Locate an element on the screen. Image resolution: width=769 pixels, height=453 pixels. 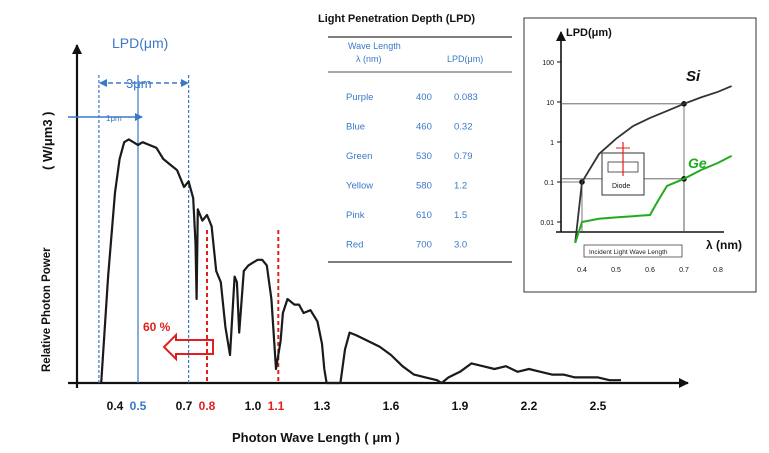
table-header-lpd: LPD(μm) is located at coordinates (465, 59).